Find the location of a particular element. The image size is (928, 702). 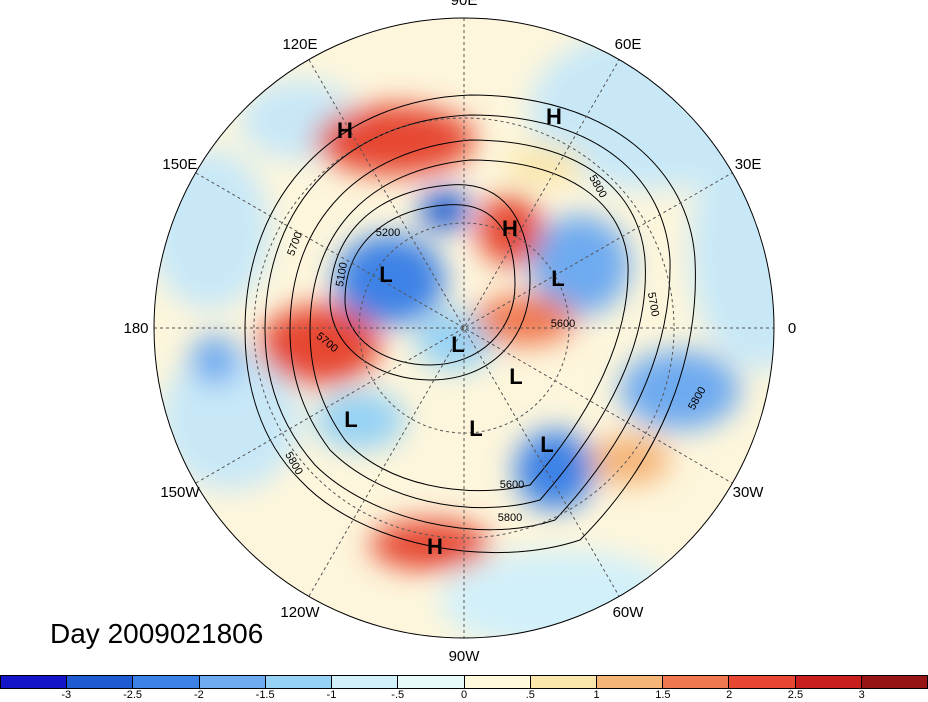

colorbar-tick-label: -2.5 is located at coordinates (133, 695).